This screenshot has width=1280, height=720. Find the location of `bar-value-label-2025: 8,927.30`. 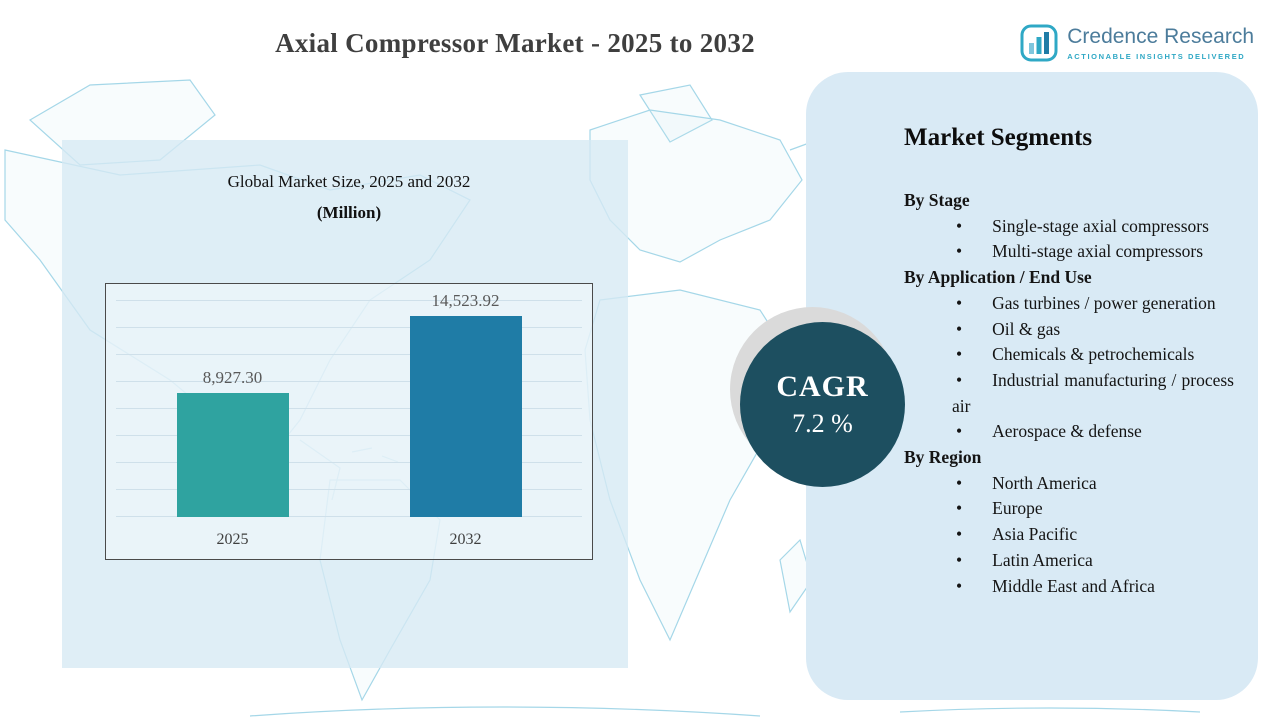

bar-value-label-2025: 8,927.30 is located at coordinates (232, 377).